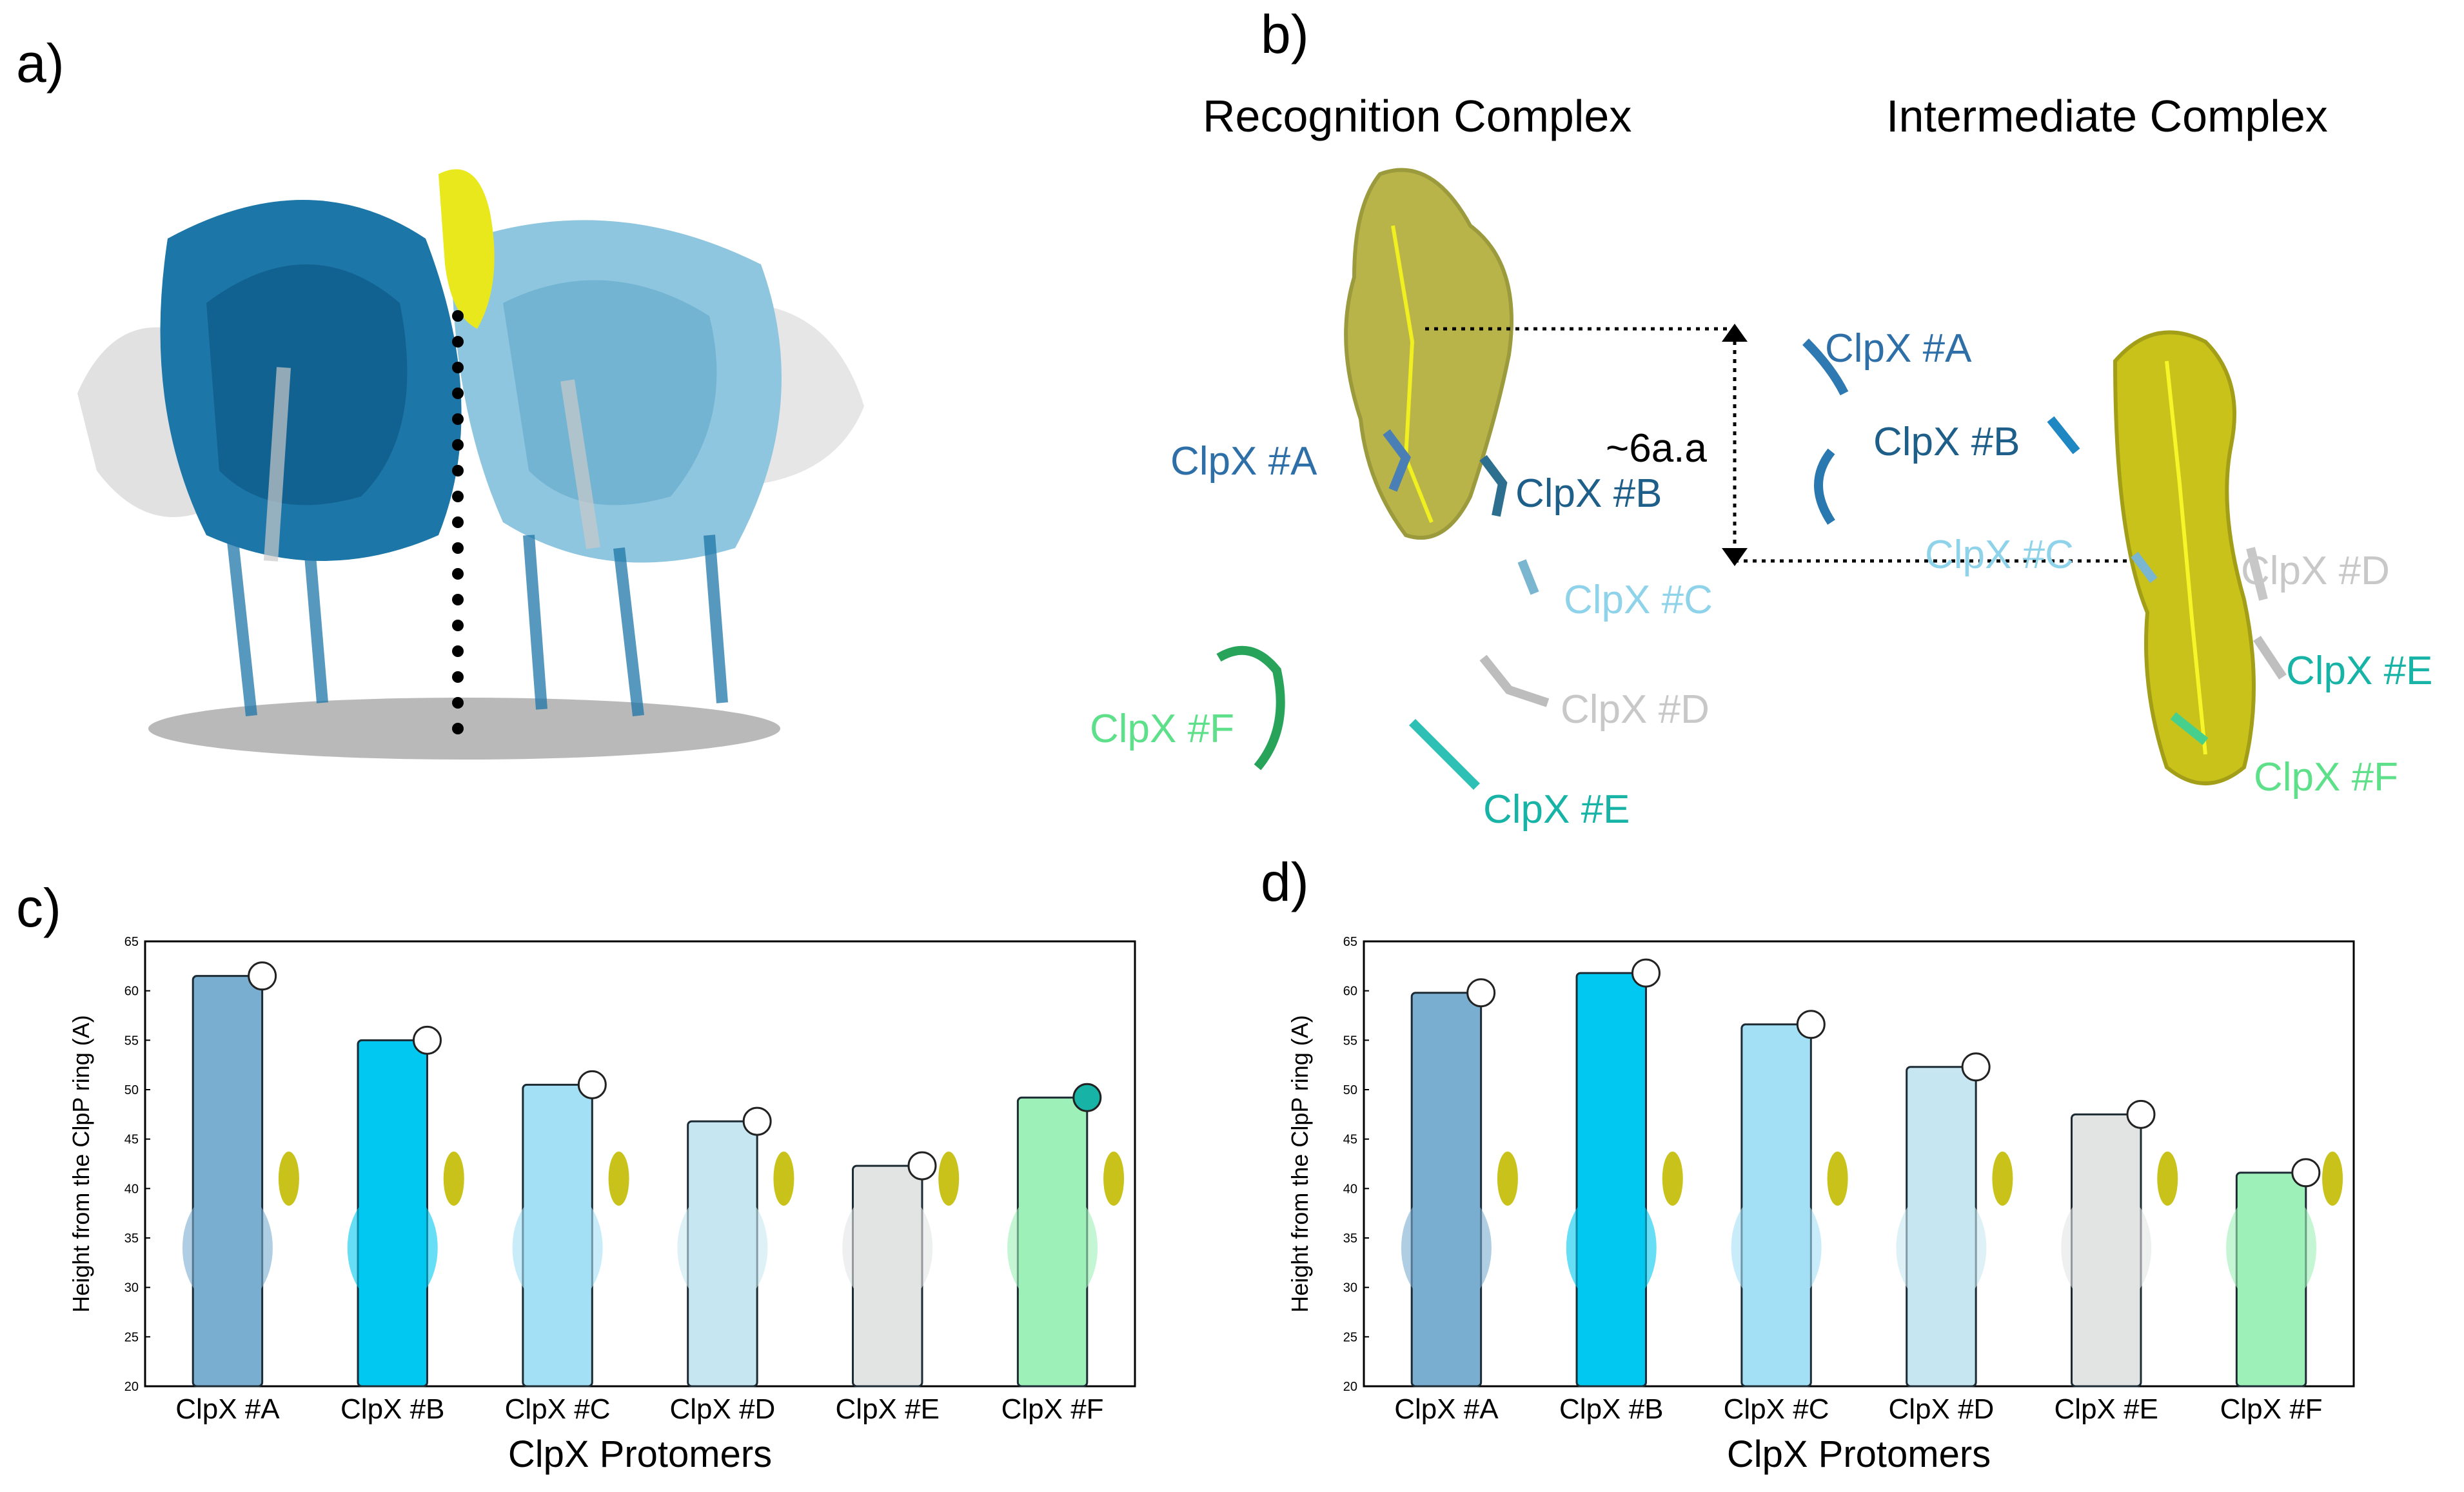 The image size is (2464, 1492). I want to click on recognition-label-clpx-c: ClpX #C, so click(1638, 600).